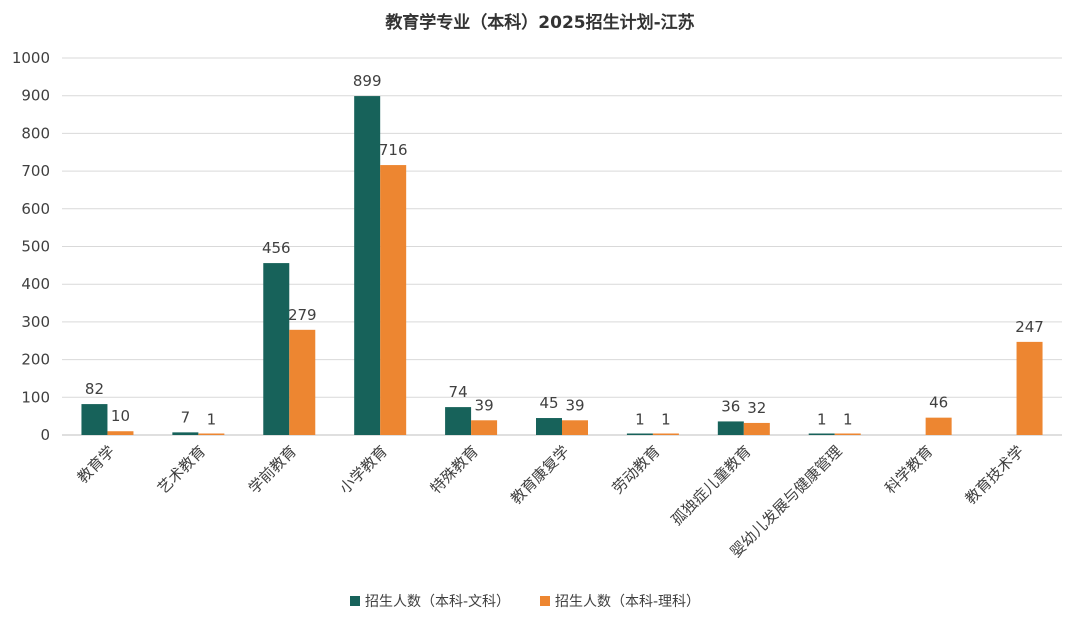  What do you see at coordinates (458, 392) in the screenshot?
I see `data-label: 74` at bounding box center [458, 392].